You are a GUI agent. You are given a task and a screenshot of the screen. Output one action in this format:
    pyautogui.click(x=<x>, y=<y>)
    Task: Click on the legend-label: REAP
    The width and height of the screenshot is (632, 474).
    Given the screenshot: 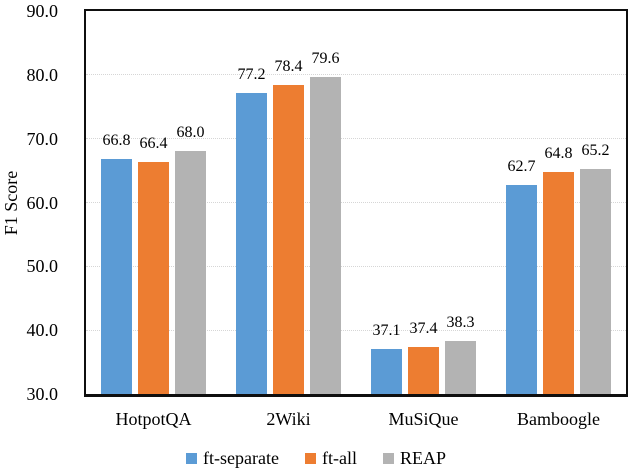 What is the action you would take?
    pyautogui.click(x=422, y=458)
    